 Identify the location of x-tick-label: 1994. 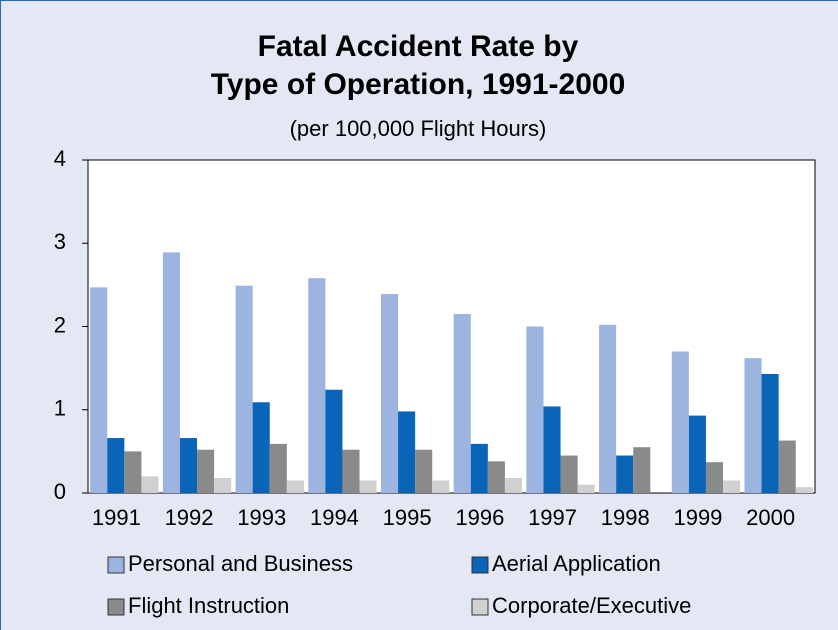
(334, 517).